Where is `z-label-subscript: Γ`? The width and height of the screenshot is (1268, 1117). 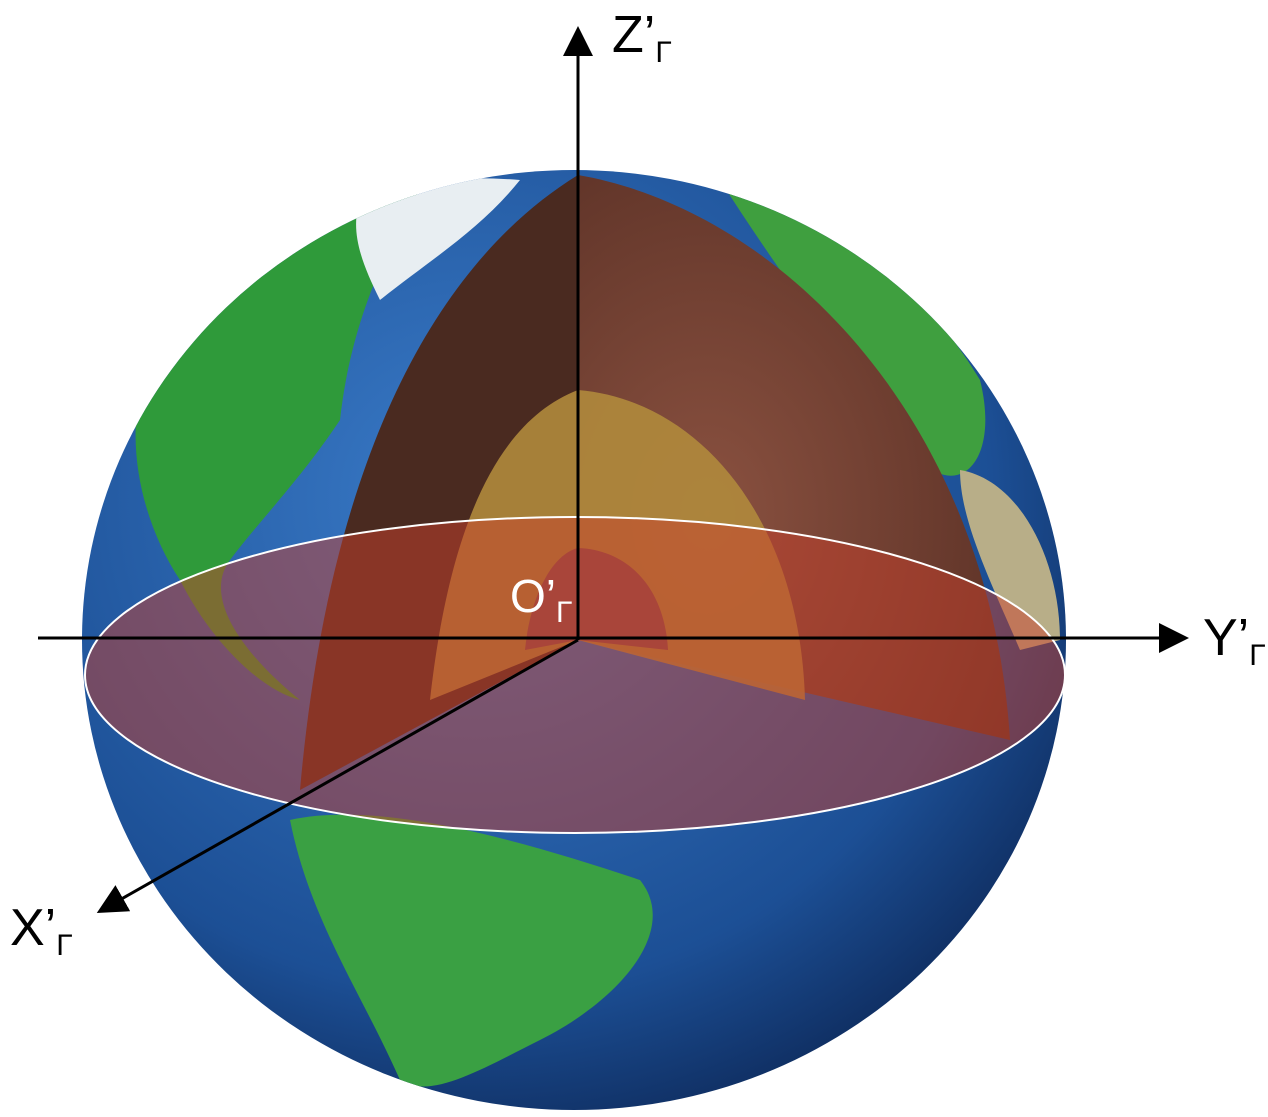 z-label-subscript: Γ is located at coordinates (663, 52).